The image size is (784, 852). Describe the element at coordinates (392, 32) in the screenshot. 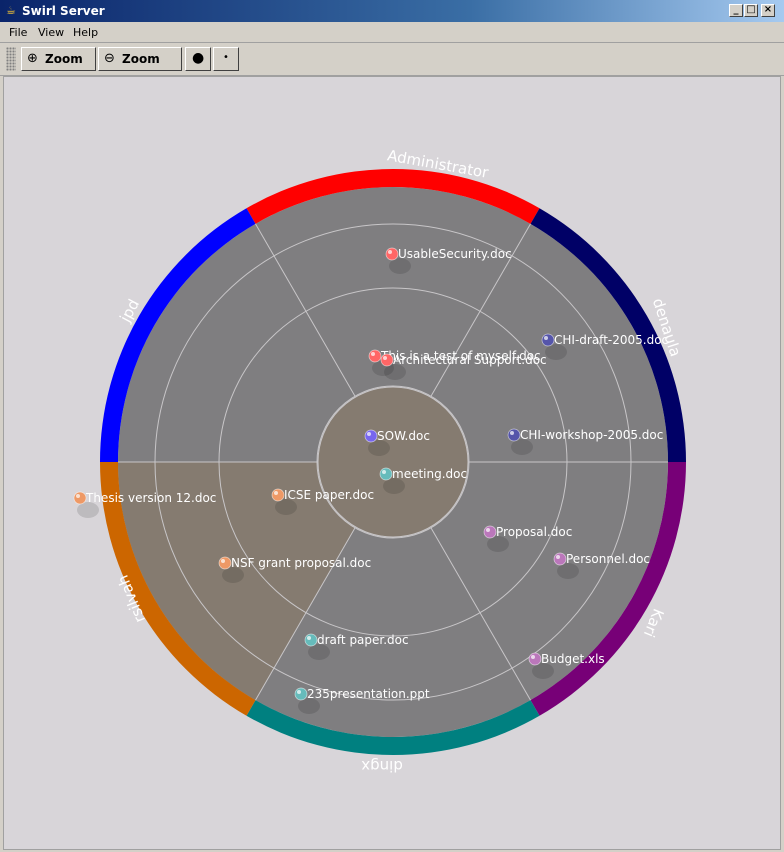

I see `menu-bar: File View Help` at that location.